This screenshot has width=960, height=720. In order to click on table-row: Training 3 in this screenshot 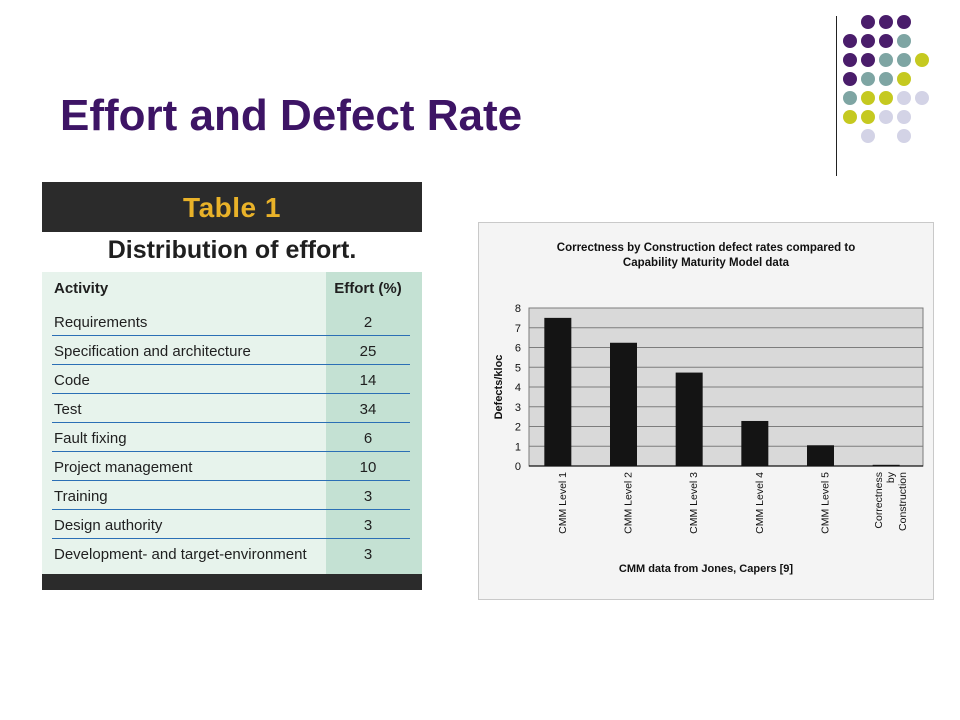, I will do `click(231, 496)`.